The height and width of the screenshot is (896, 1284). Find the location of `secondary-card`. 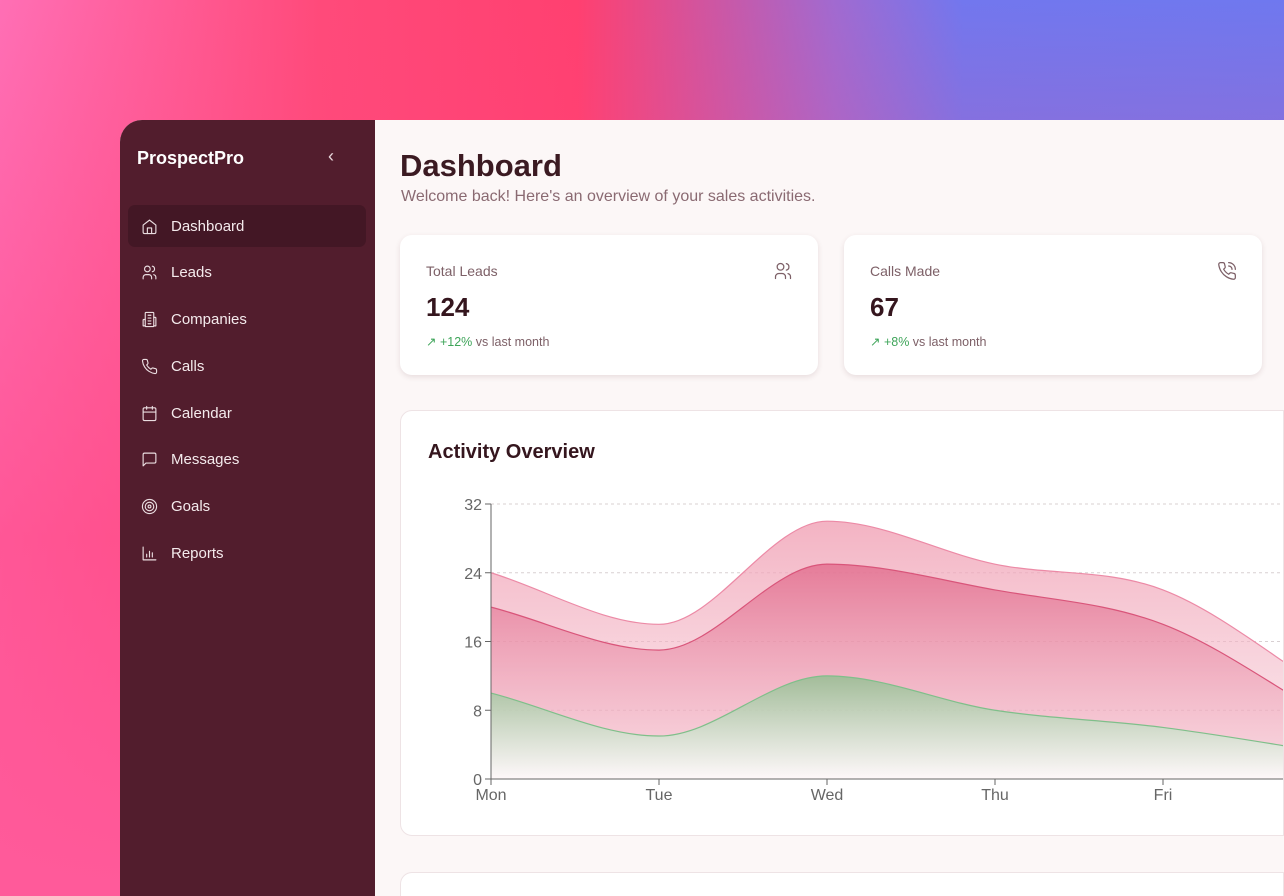

secondary-card is located at coordinates (842, 884).